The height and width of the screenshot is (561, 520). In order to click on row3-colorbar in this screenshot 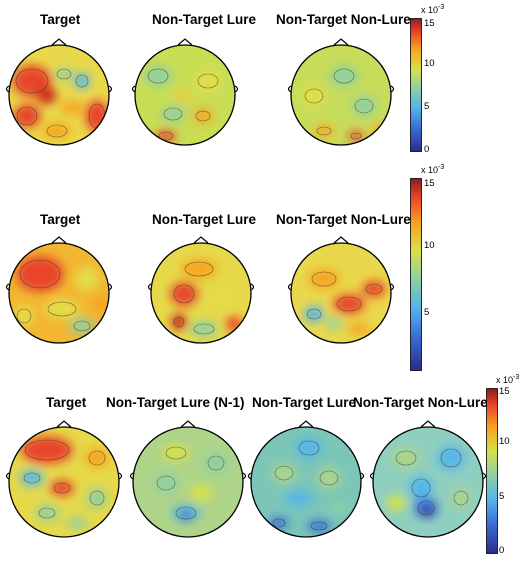, I will do `click(492, 471)`.